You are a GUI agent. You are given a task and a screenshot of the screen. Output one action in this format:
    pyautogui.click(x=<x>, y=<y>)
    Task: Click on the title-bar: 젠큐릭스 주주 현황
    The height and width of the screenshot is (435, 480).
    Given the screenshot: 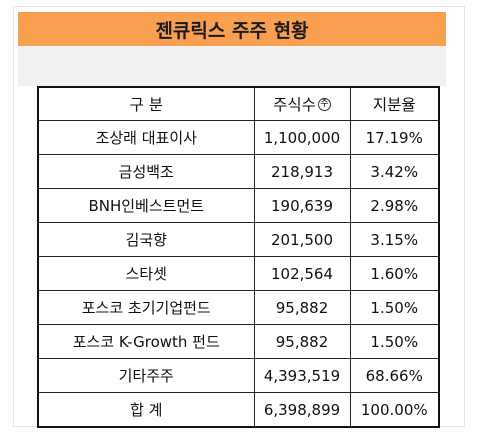 What is the action you would take?
    pyautogui.click(x=232, y=29)
    